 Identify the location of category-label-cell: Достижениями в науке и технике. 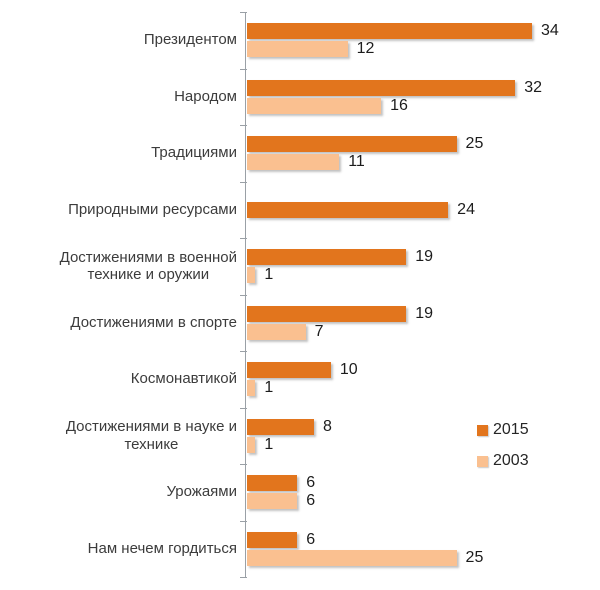
(118, 436).